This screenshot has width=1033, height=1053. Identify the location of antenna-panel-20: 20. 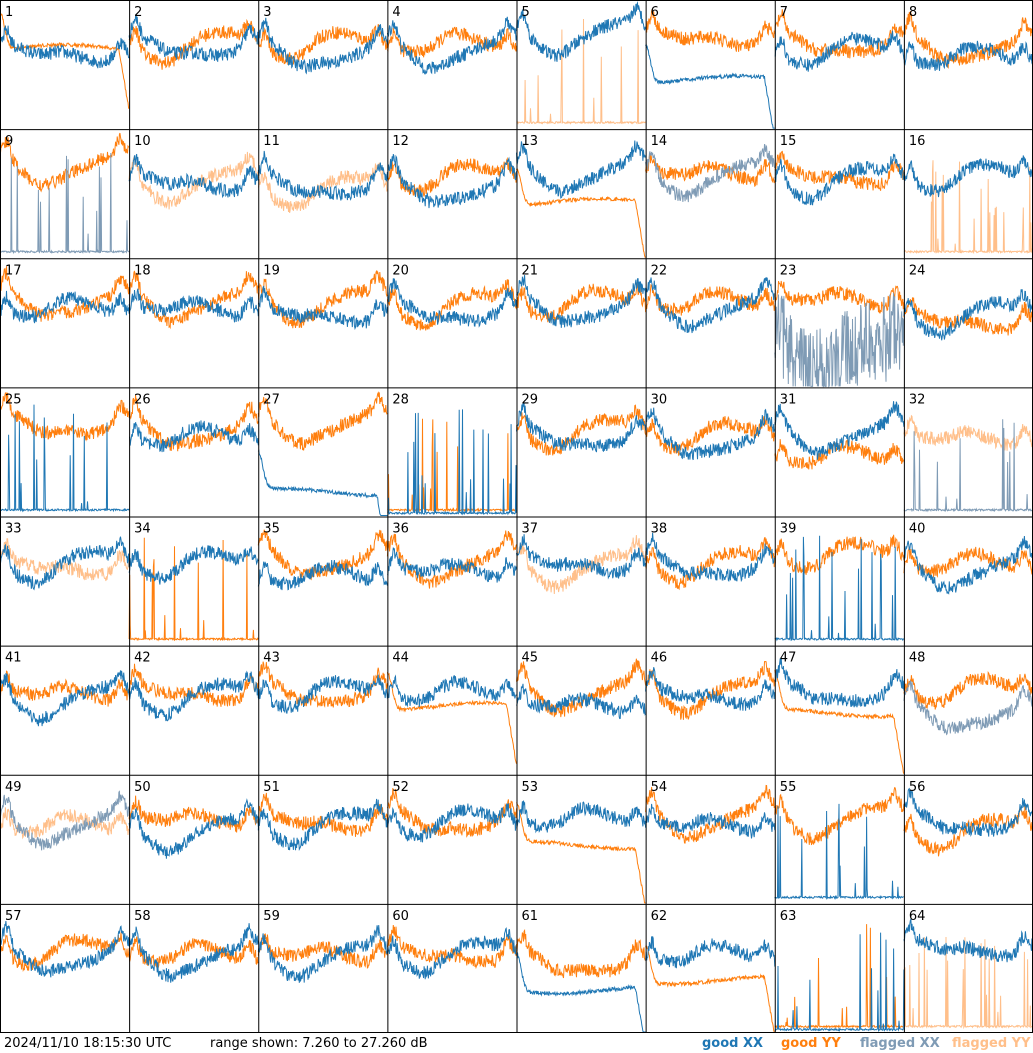
(451, 297).